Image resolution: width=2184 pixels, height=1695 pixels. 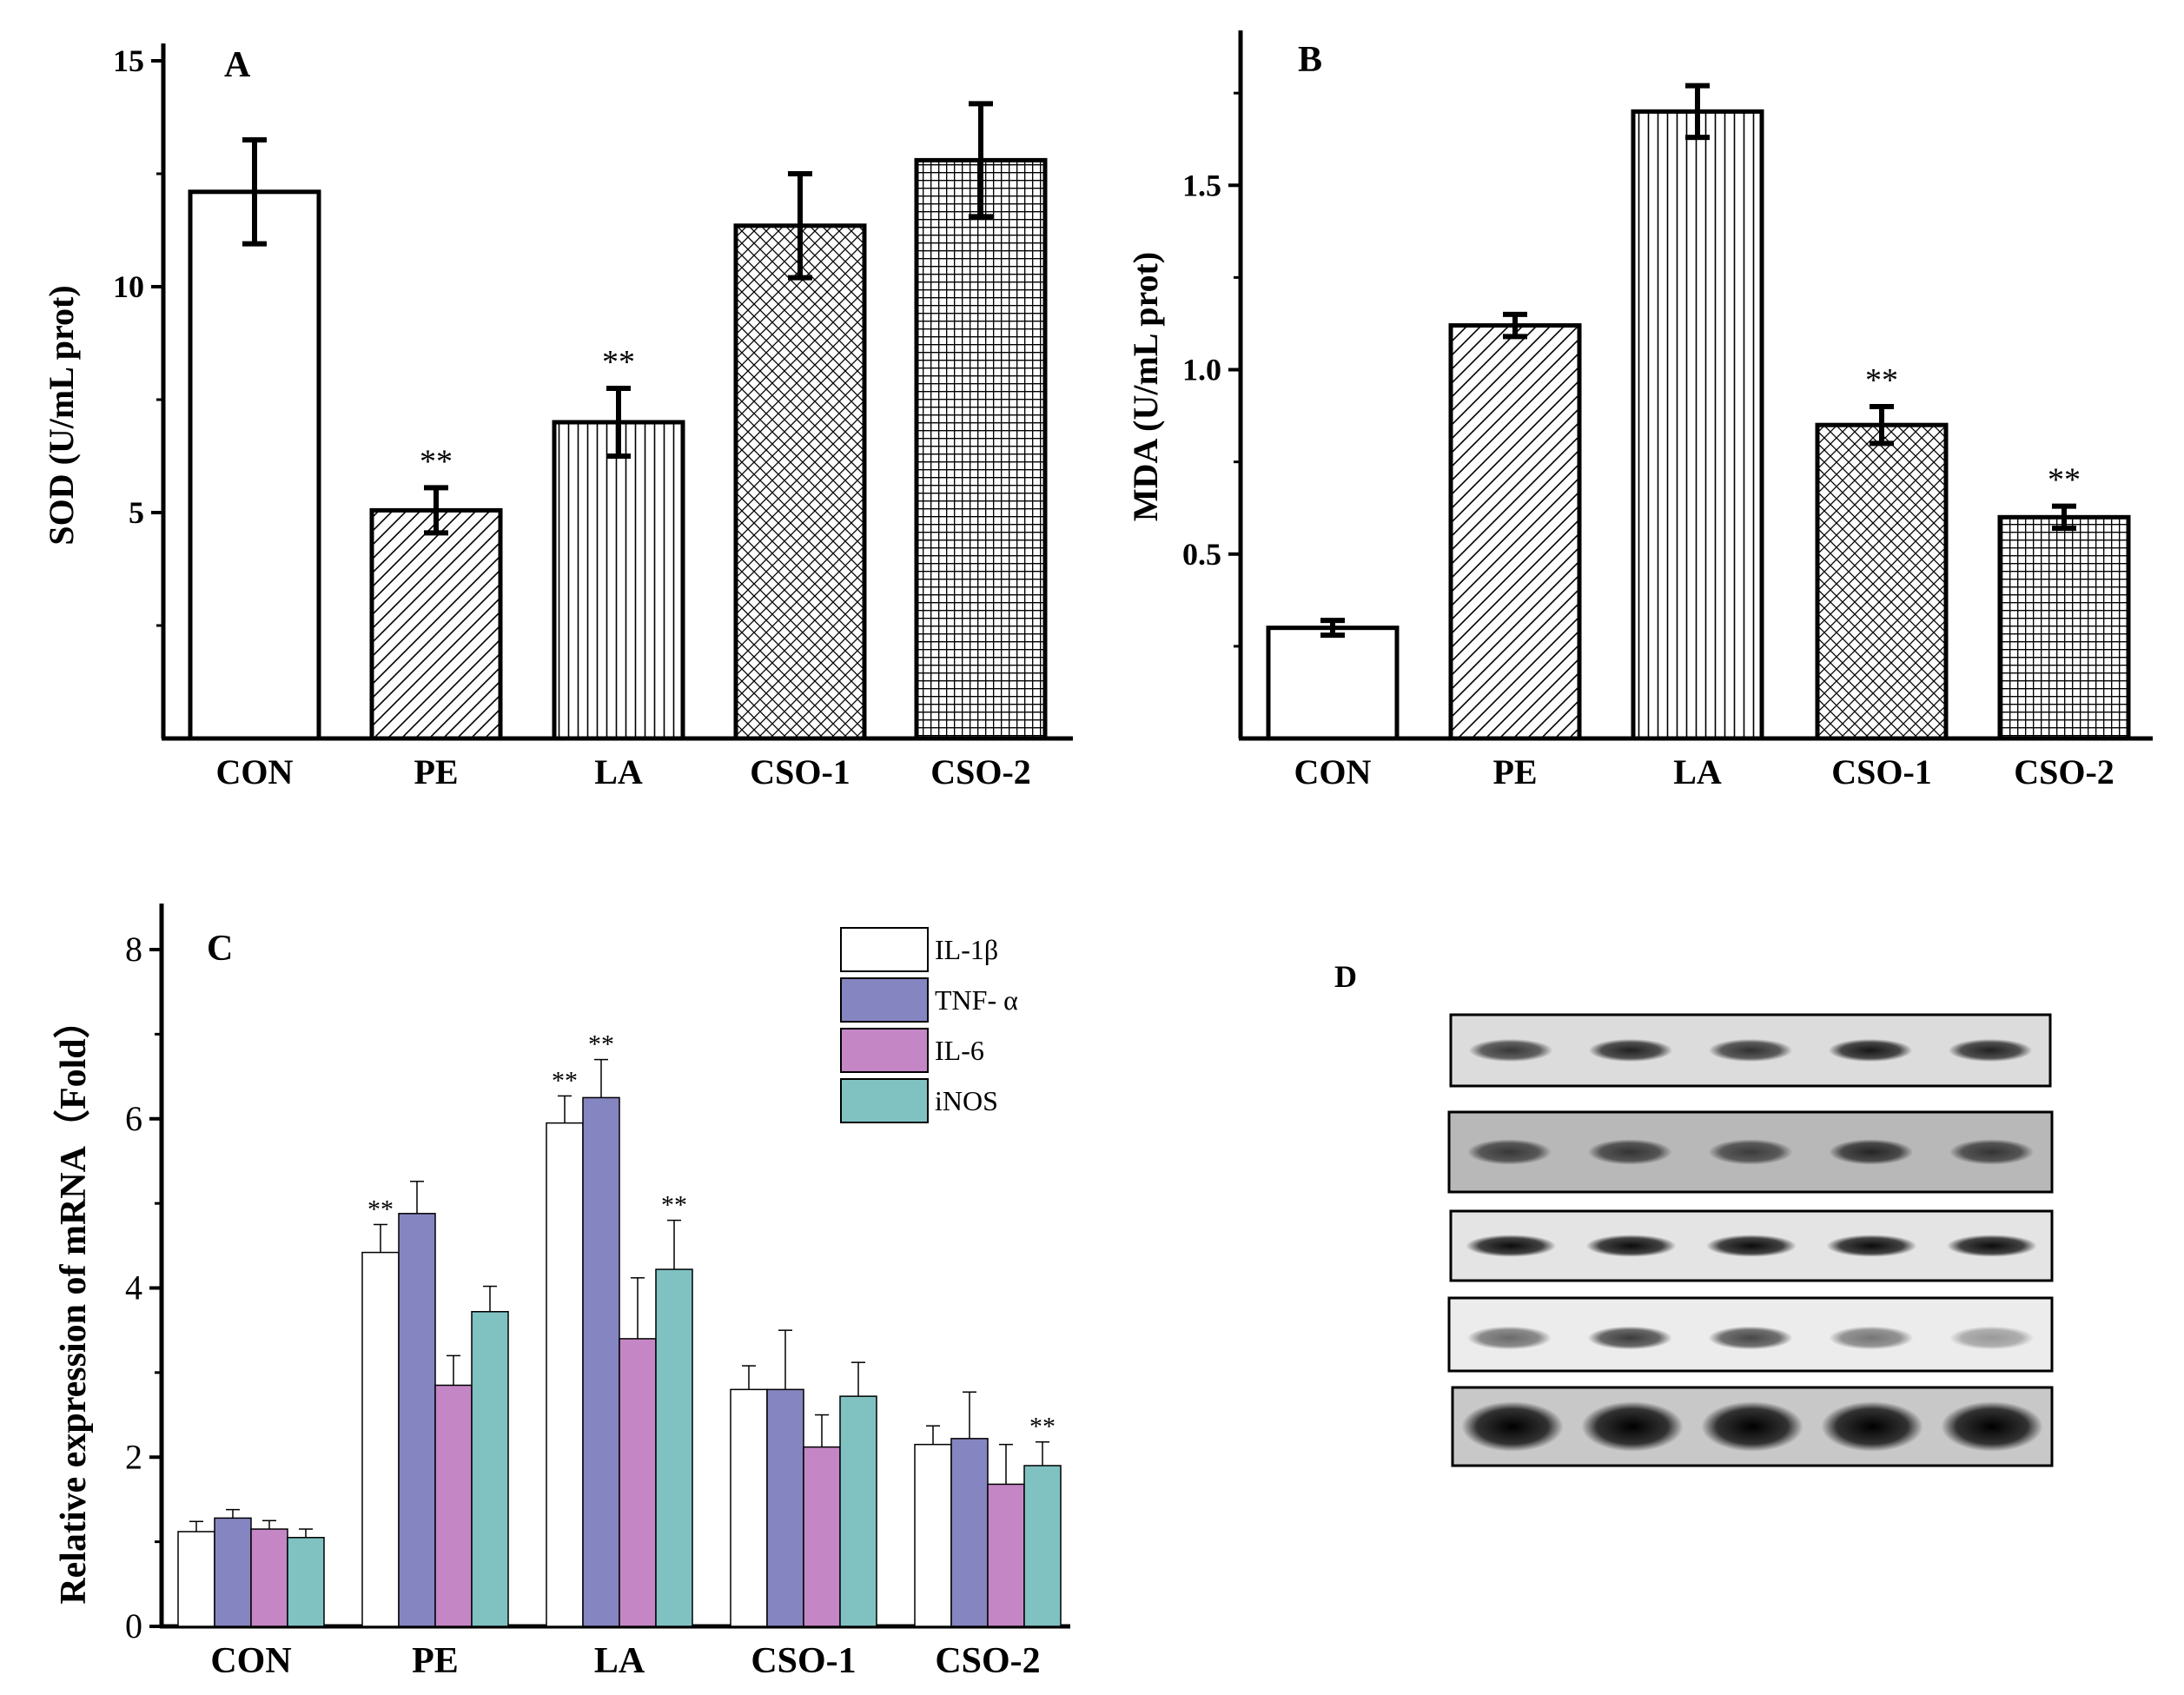 What do you see at coordinates (966, 1100) in the screenshot?
I see `legend-label: iNOS` at bounding box center [966, 1100].